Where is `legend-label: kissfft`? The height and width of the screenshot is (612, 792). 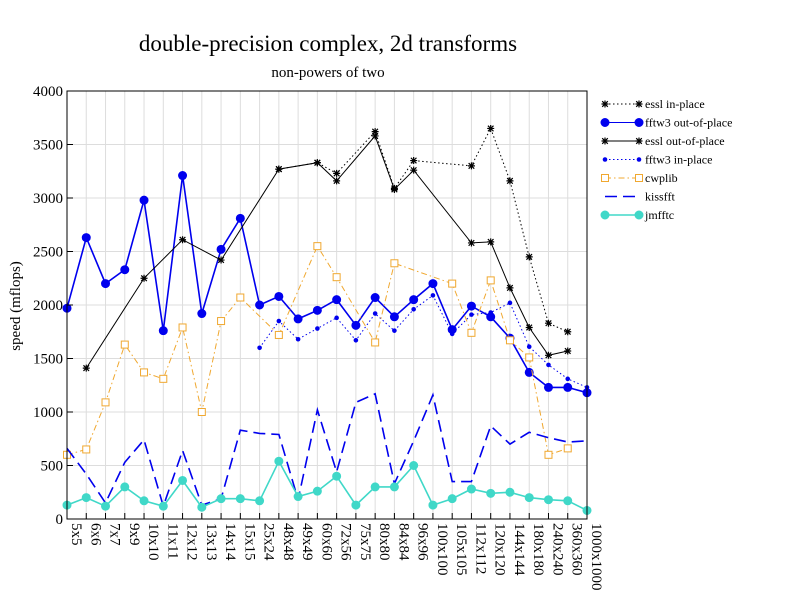
legend-label: kissfft is located at coordinates (660, 197).